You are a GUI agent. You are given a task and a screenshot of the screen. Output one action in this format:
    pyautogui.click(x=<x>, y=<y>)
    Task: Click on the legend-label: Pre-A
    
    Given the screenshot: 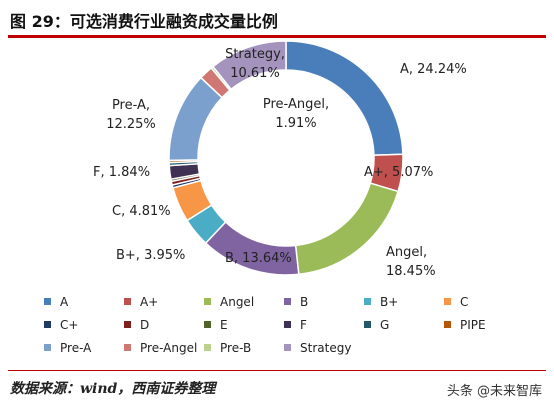 What is the action you would take?
    pyautogui.click(x=76, y=347)
    